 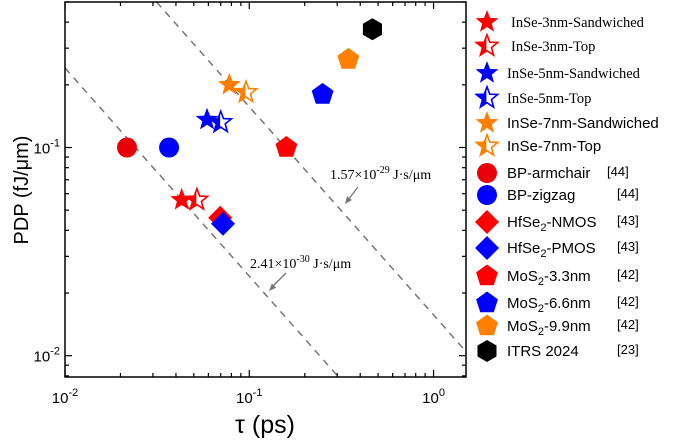 What do you see at coordinates (286, 146) in the screenshot?
I see `data-point-mos-3-3nm` at bounding box center [286, 146].